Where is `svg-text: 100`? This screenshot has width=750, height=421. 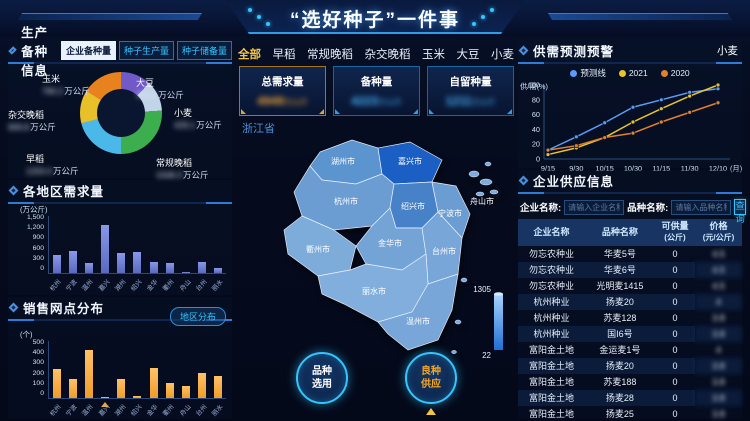
svg-text: 100 is located at coordinates (534, 85).